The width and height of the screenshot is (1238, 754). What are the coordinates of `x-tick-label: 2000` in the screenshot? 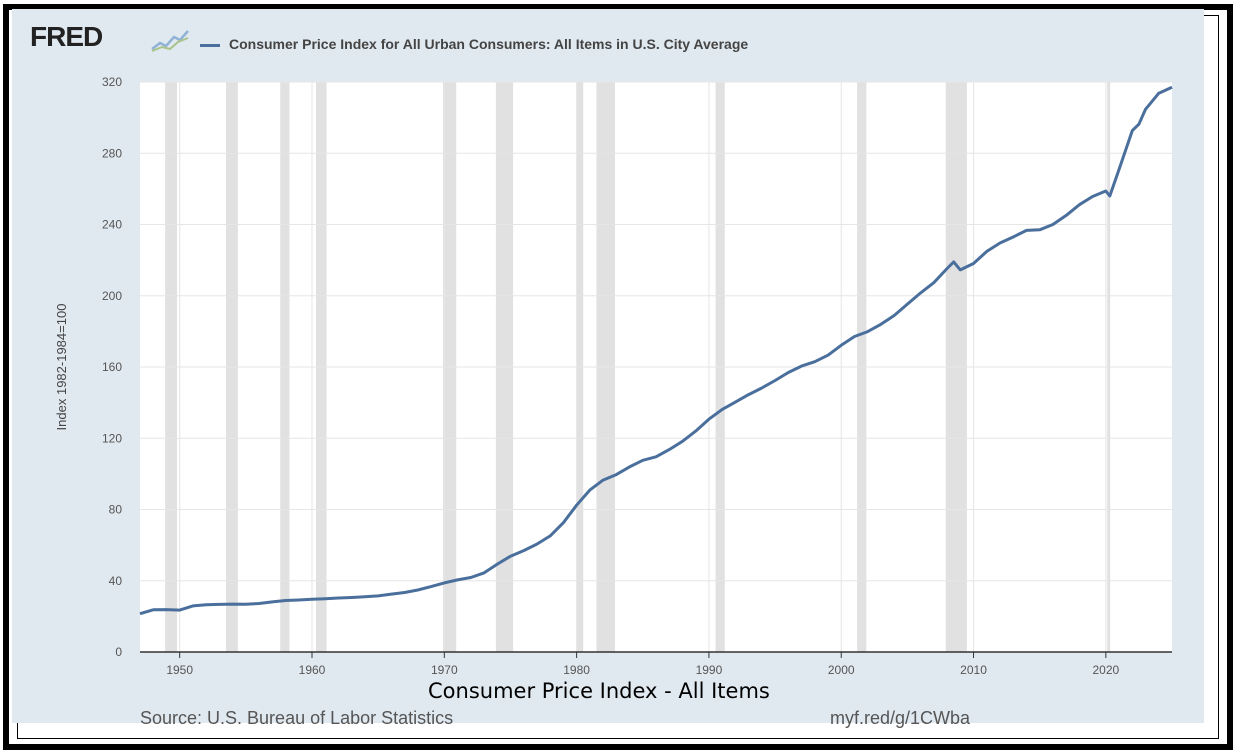 It's located at (841, 670).